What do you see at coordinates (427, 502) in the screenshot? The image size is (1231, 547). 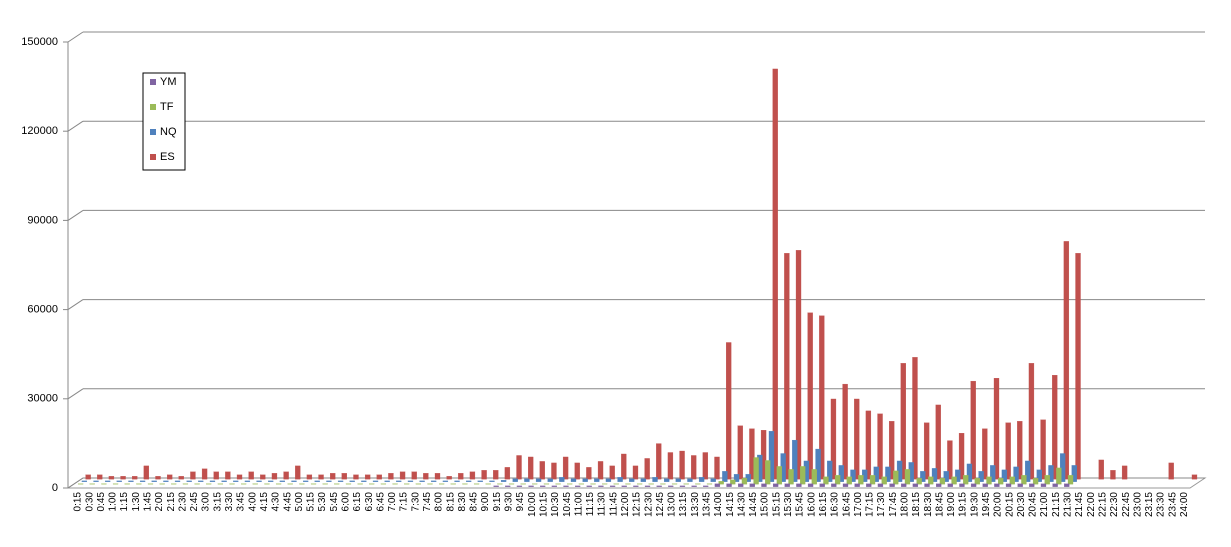 I see `x-tick-label: 7:45` at bounding box center [427, 502].